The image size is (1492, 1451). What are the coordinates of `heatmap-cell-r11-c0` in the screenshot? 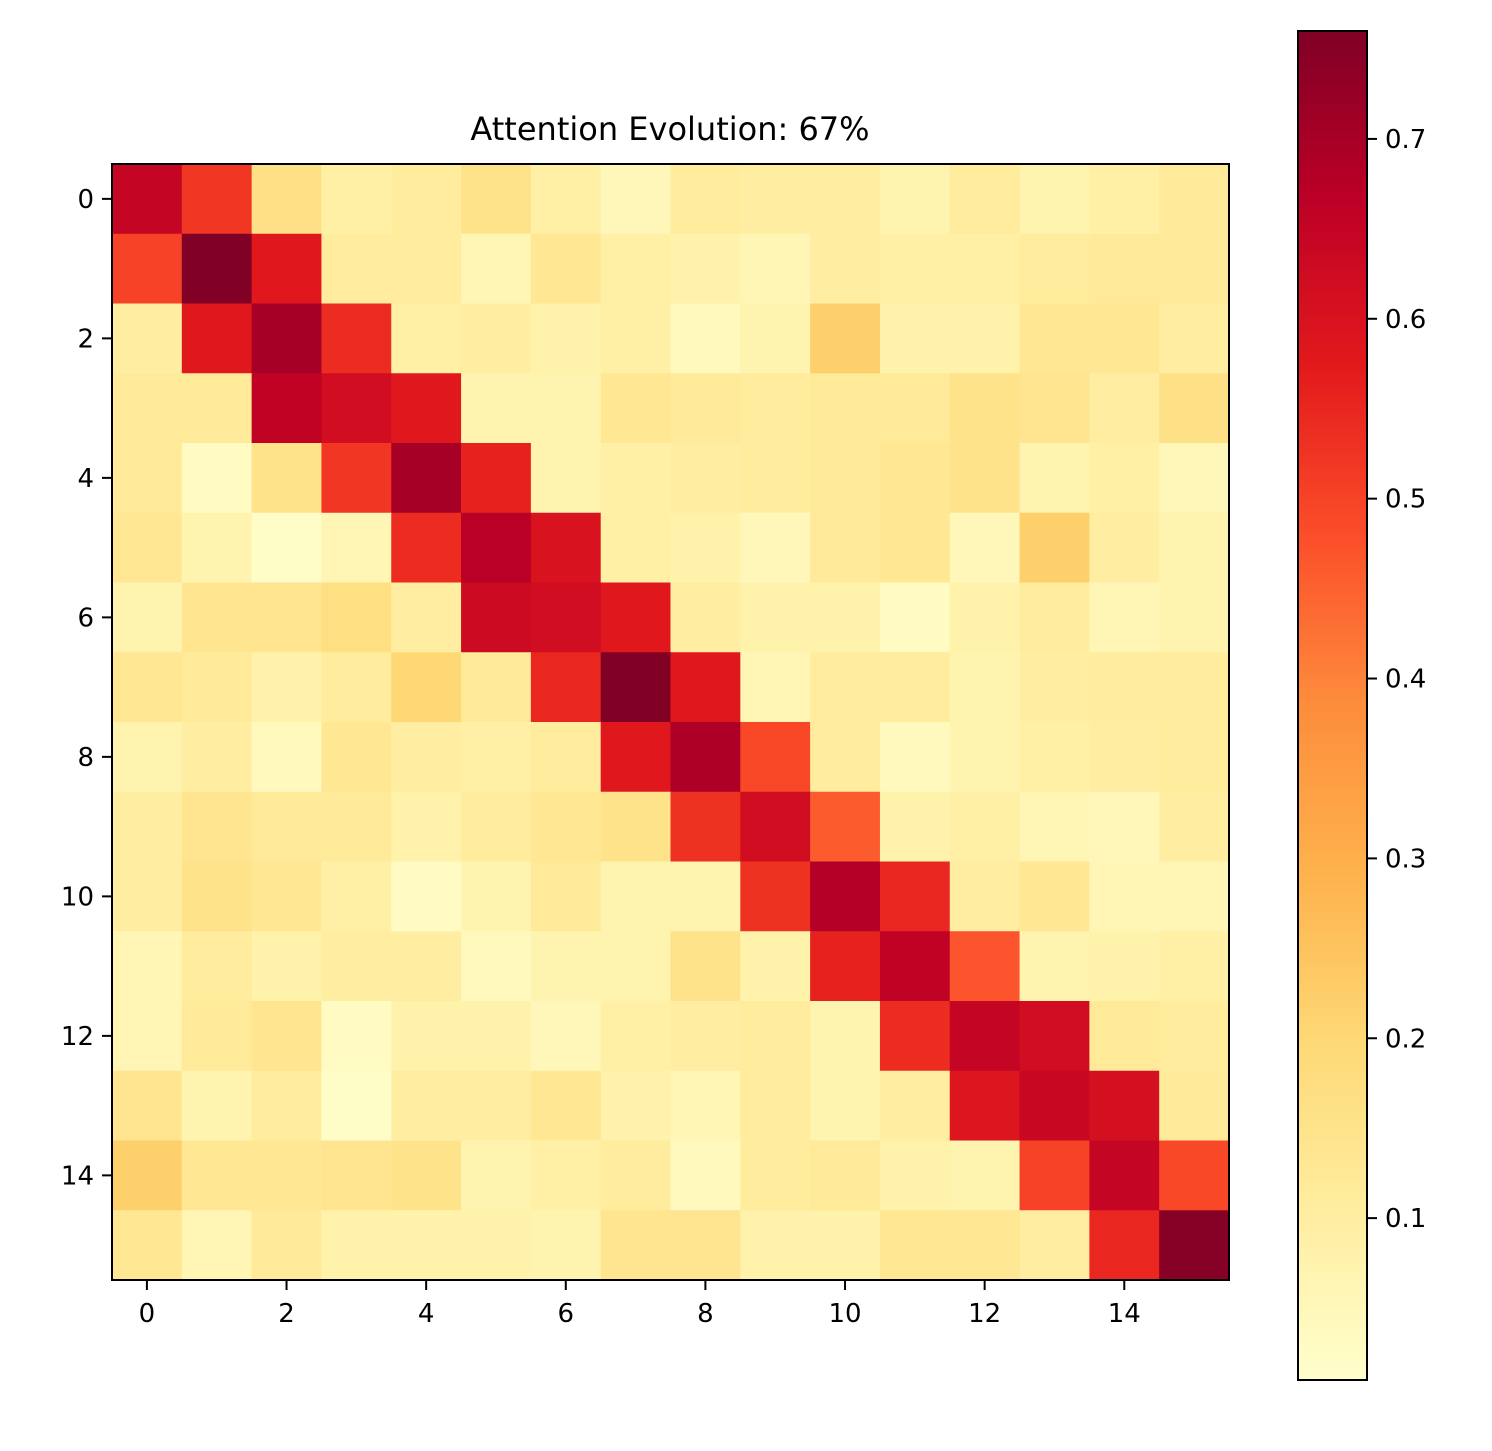 It's located at (147, 966).